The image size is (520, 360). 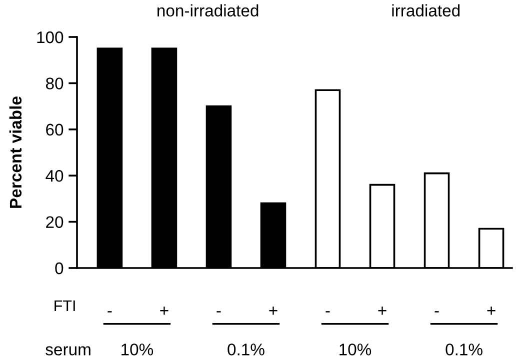 I want to click on y-axis-title: Percent viable, so click(x=15, y=152).